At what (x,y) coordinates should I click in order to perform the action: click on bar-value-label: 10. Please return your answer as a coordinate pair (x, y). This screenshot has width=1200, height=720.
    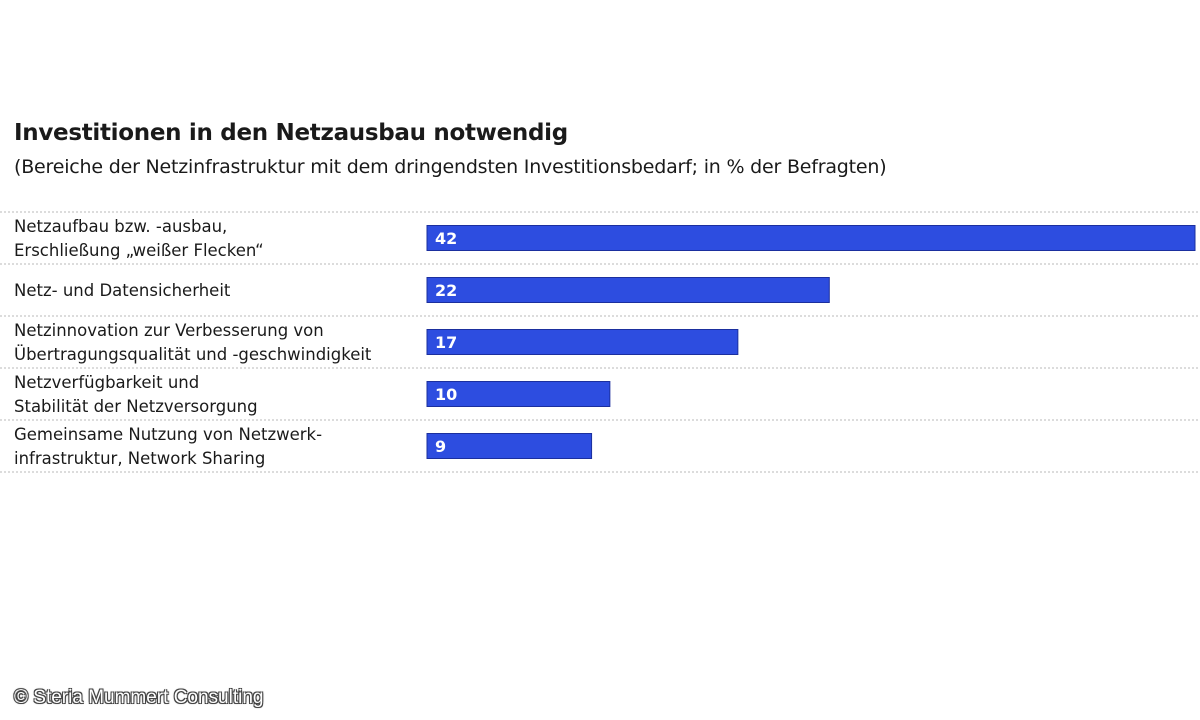
    Looking at the image, I should click on (446, 394).